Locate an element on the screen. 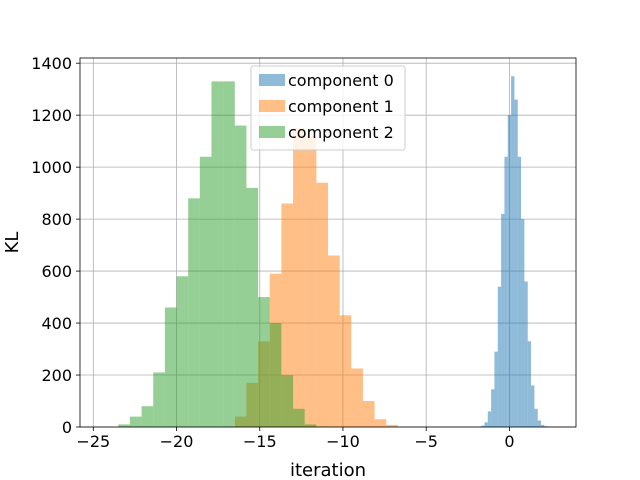 The height and width of the screenshot is (480, 640). legend-label: component 1 is located at coordinates (341, 106).